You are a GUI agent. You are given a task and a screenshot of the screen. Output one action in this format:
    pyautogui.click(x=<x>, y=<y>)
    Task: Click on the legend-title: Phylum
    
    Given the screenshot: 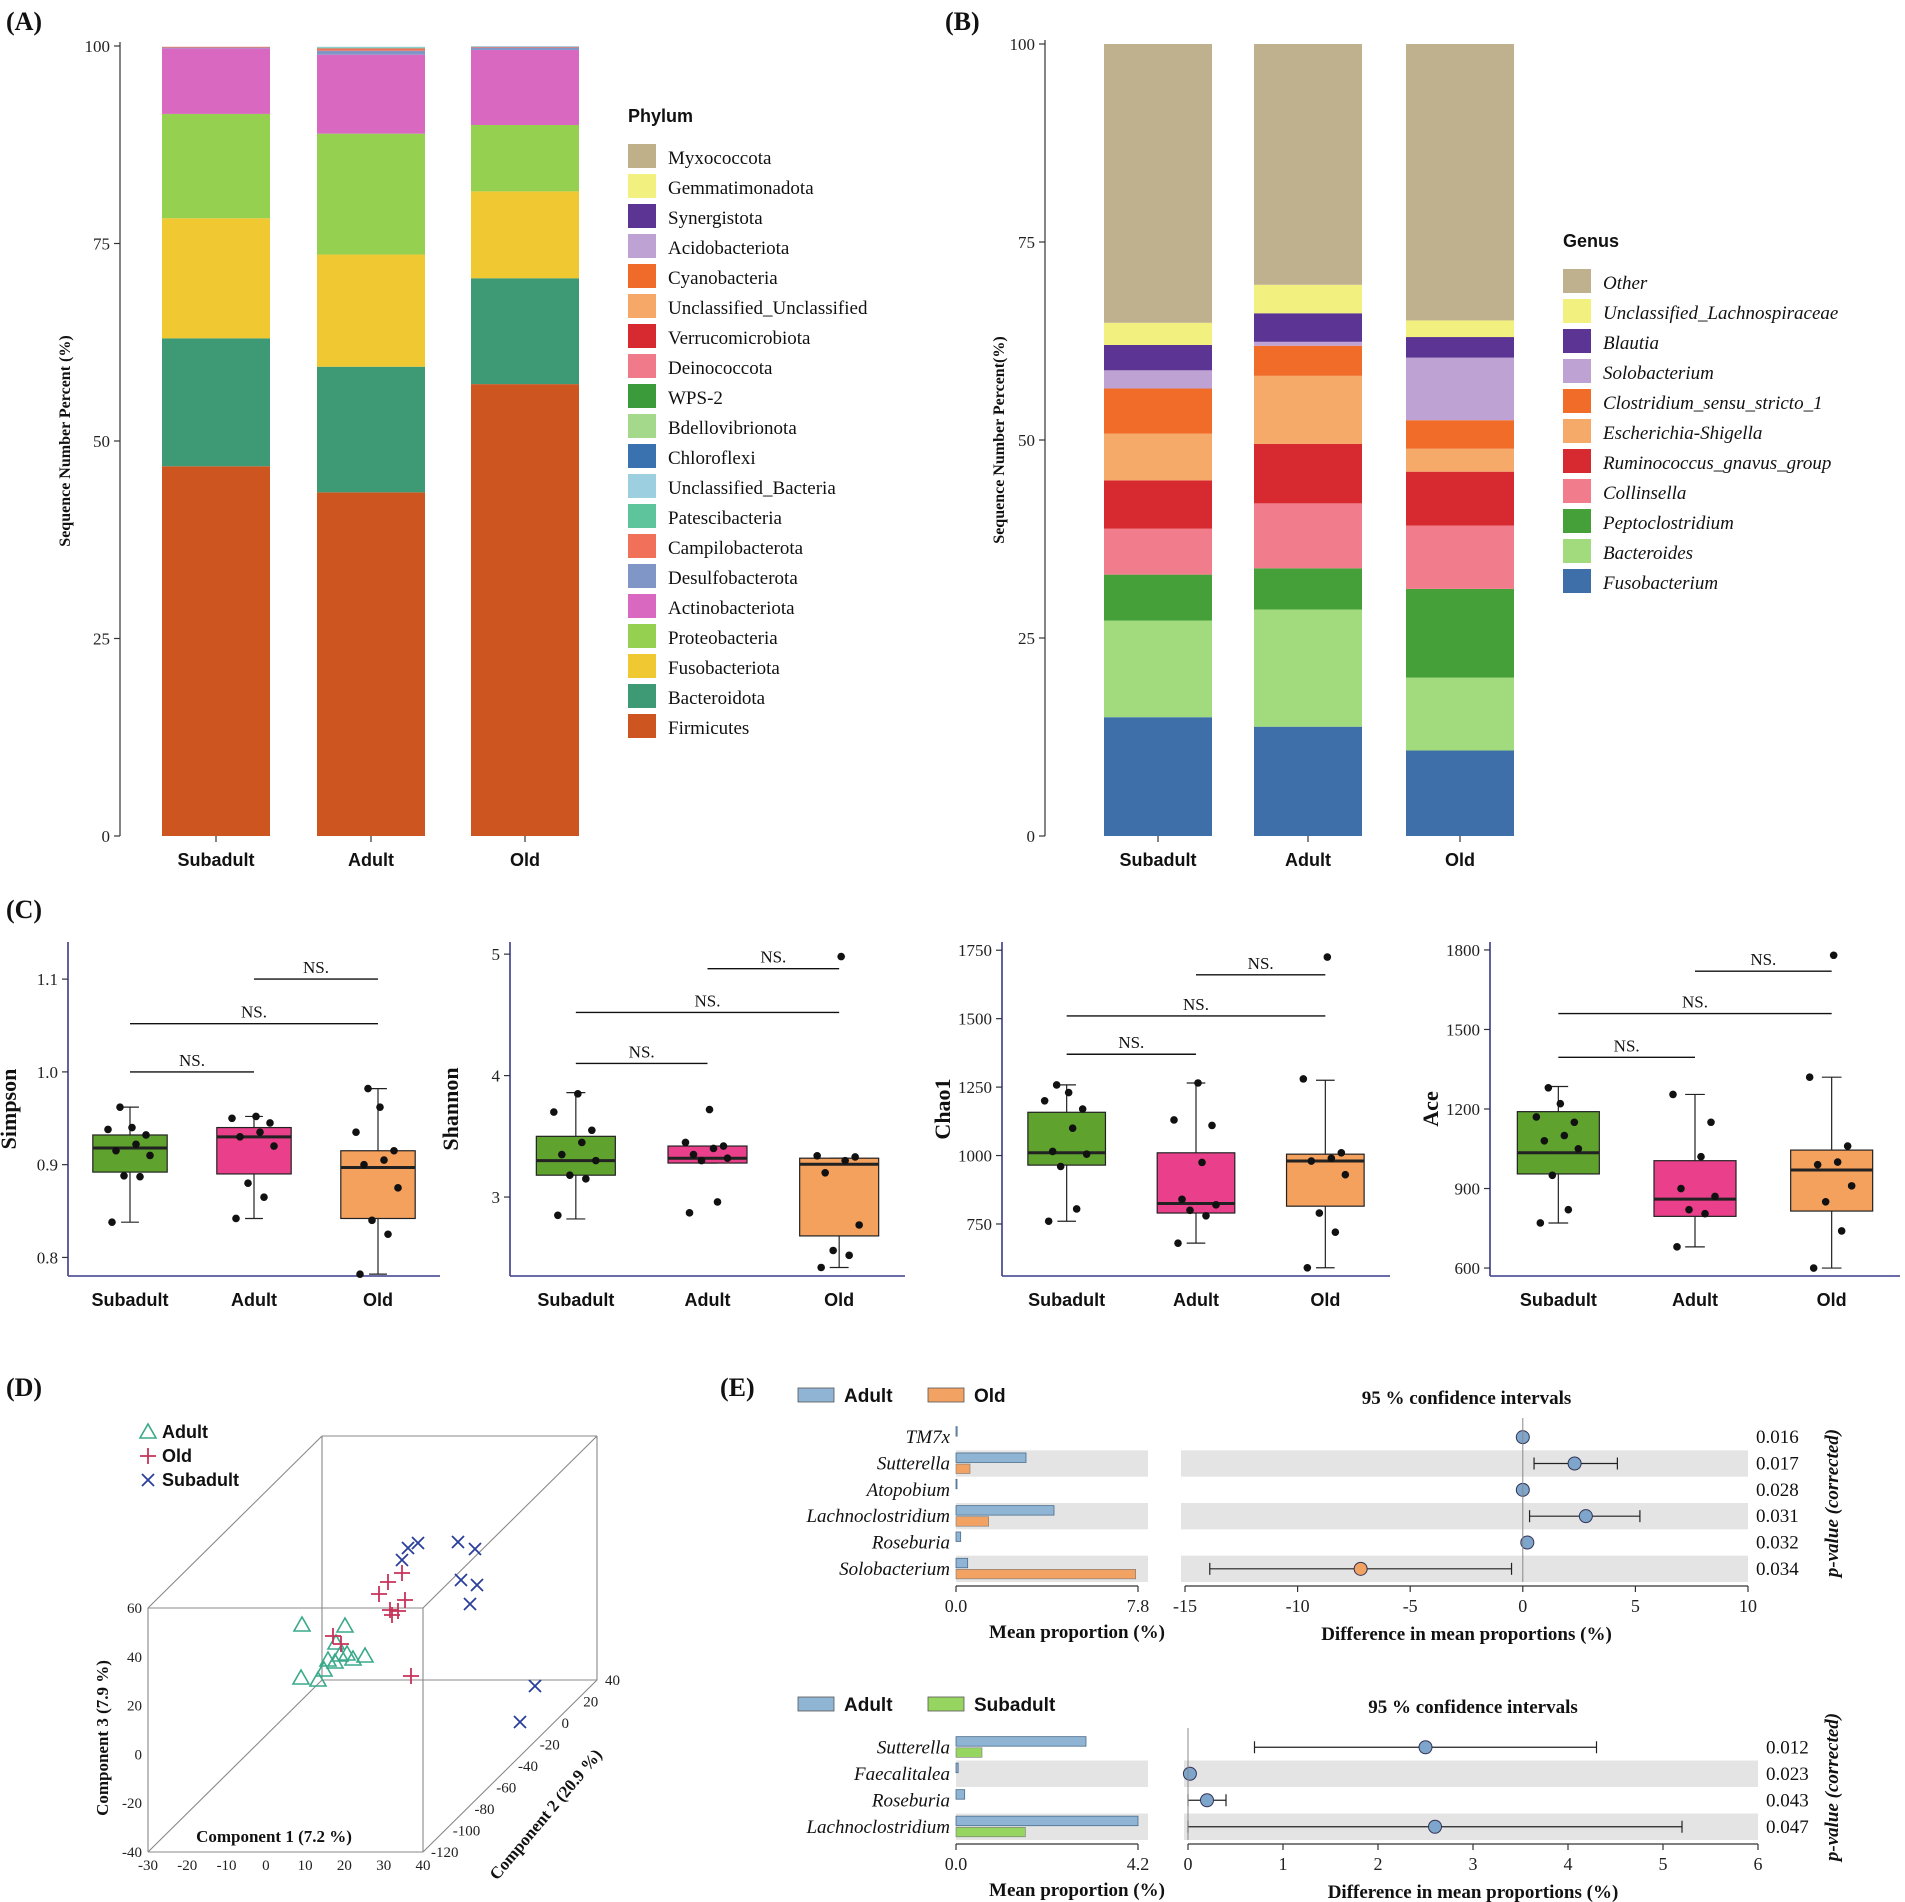 What is the action you would take?
    pyautogui.click(x=660, y=116)
    